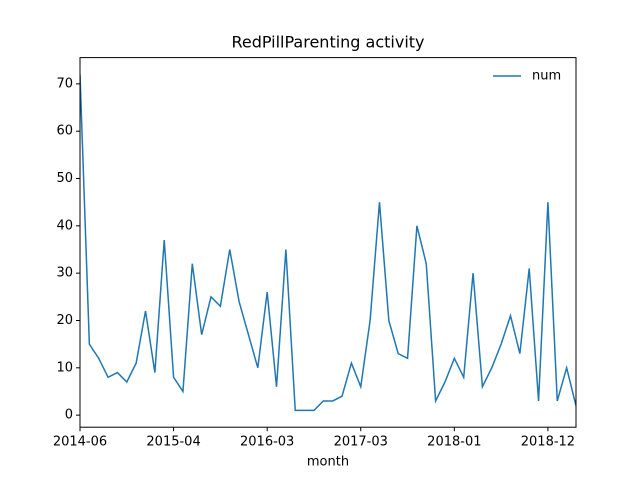 Image resolution: width=640 pixels, height=480 pixels. Describe the element at coordinates (328, 462) in the screenshot. I see `x-axis-label: month` at that location.